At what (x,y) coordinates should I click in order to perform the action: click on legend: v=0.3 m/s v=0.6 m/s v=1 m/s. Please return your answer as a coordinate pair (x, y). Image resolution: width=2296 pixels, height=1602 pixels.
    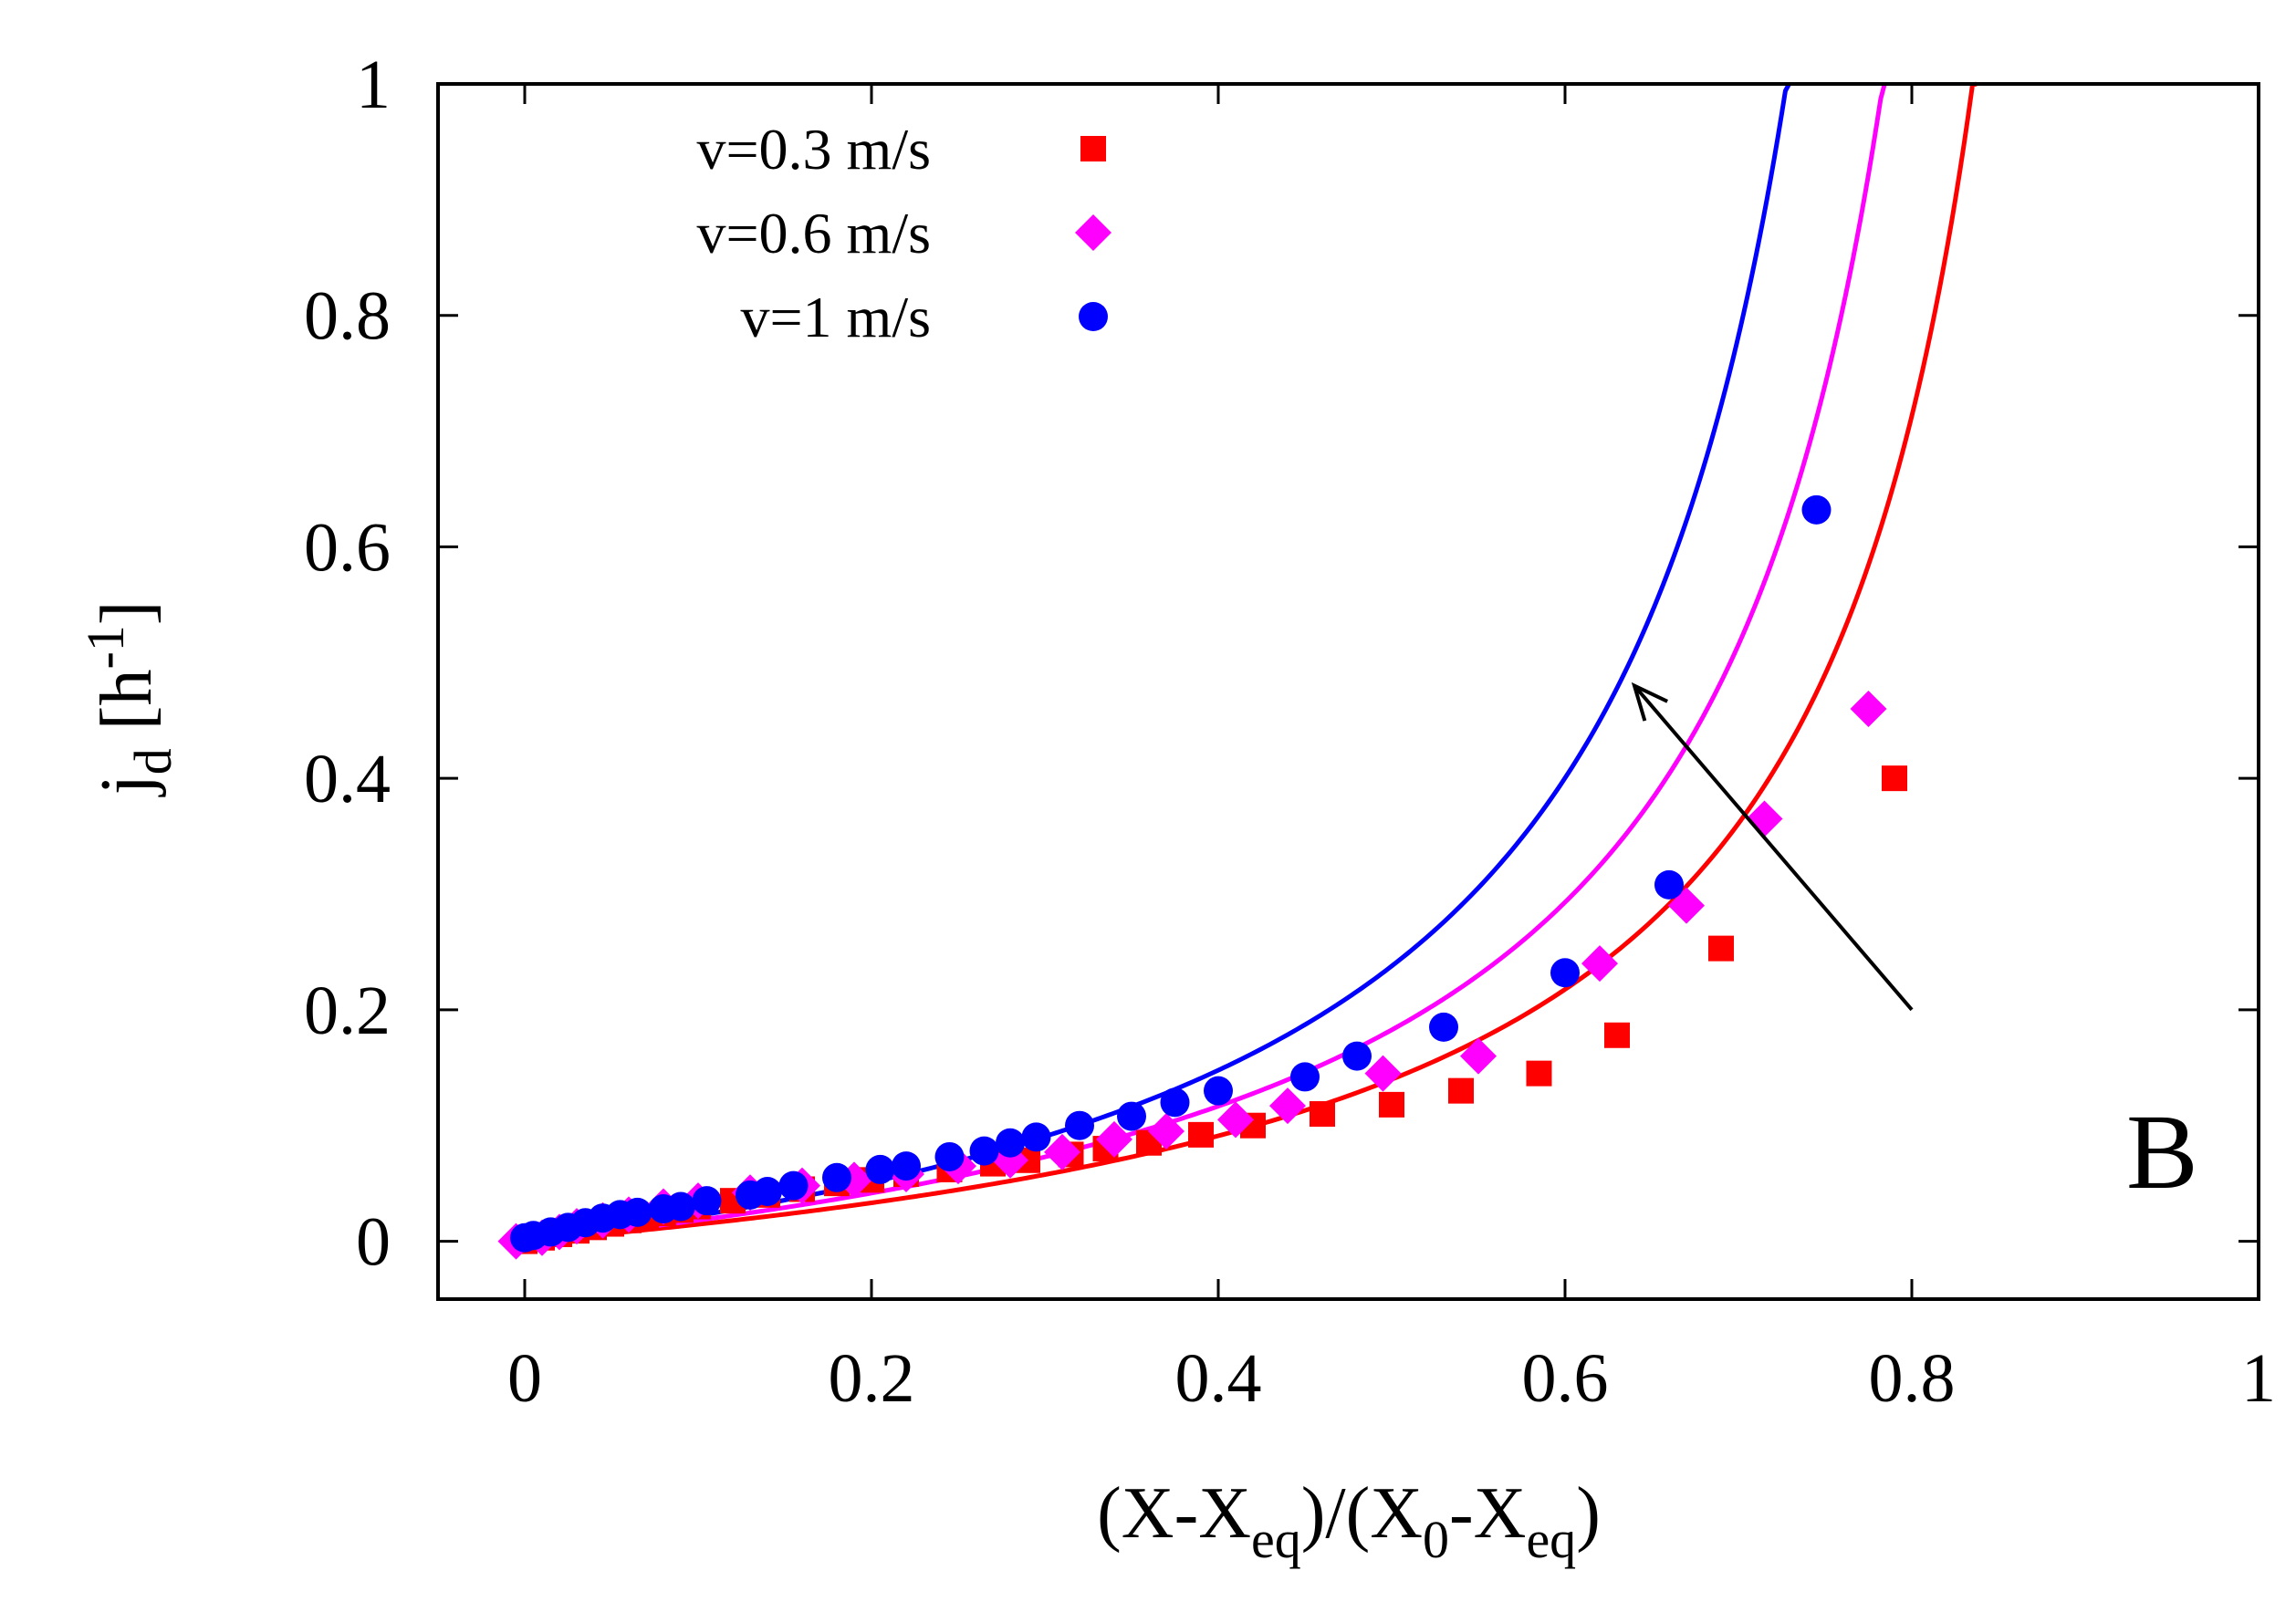
    Looking at the image, I should click on (903, 233).